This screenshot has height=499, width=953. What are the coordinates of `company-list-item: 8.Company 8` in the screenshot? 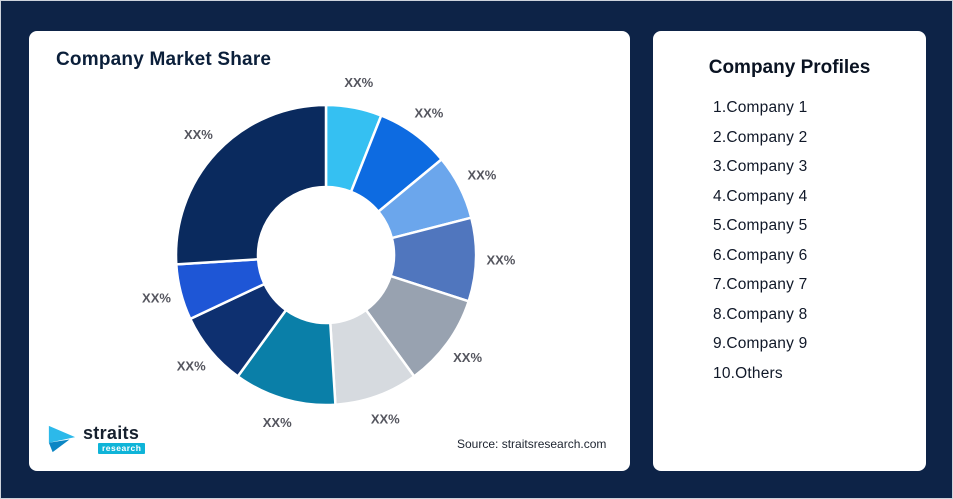 It's located at (760, 314).